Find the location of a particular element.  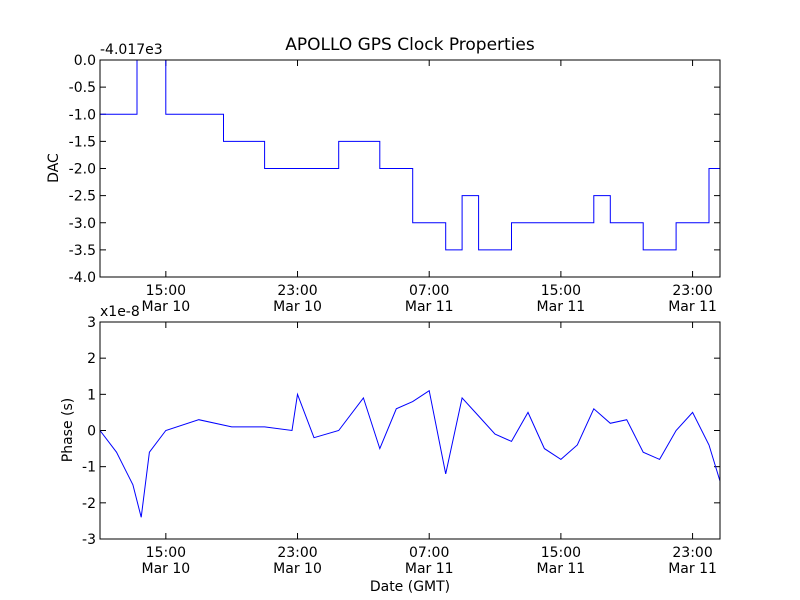

y-tick-label: 2 is located at coordinates (91, 359).